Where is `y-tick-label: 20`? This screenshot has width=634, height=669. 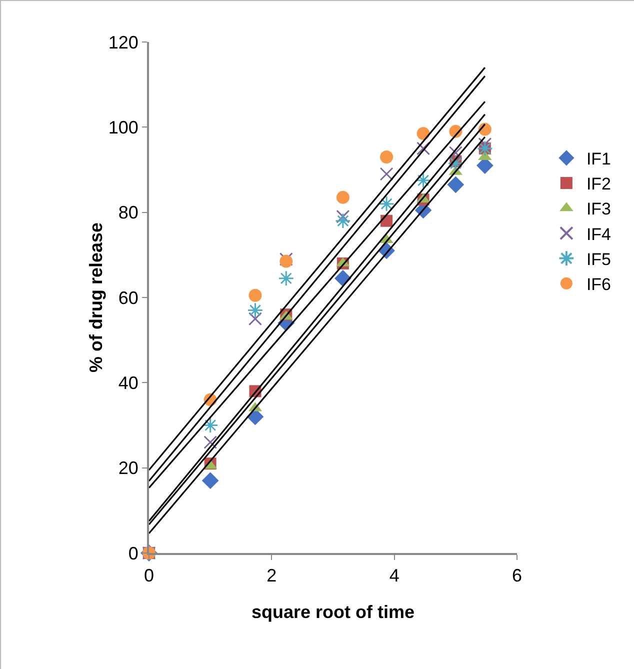
y-tick-label: 20 is located at coordinates (128, 468).